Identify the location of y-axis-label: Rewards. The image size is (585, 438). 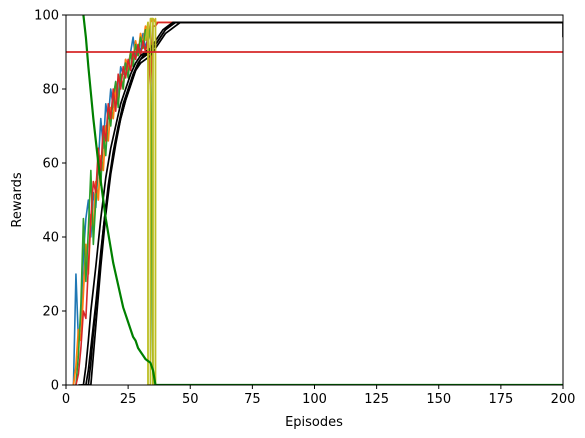
(17, 199).